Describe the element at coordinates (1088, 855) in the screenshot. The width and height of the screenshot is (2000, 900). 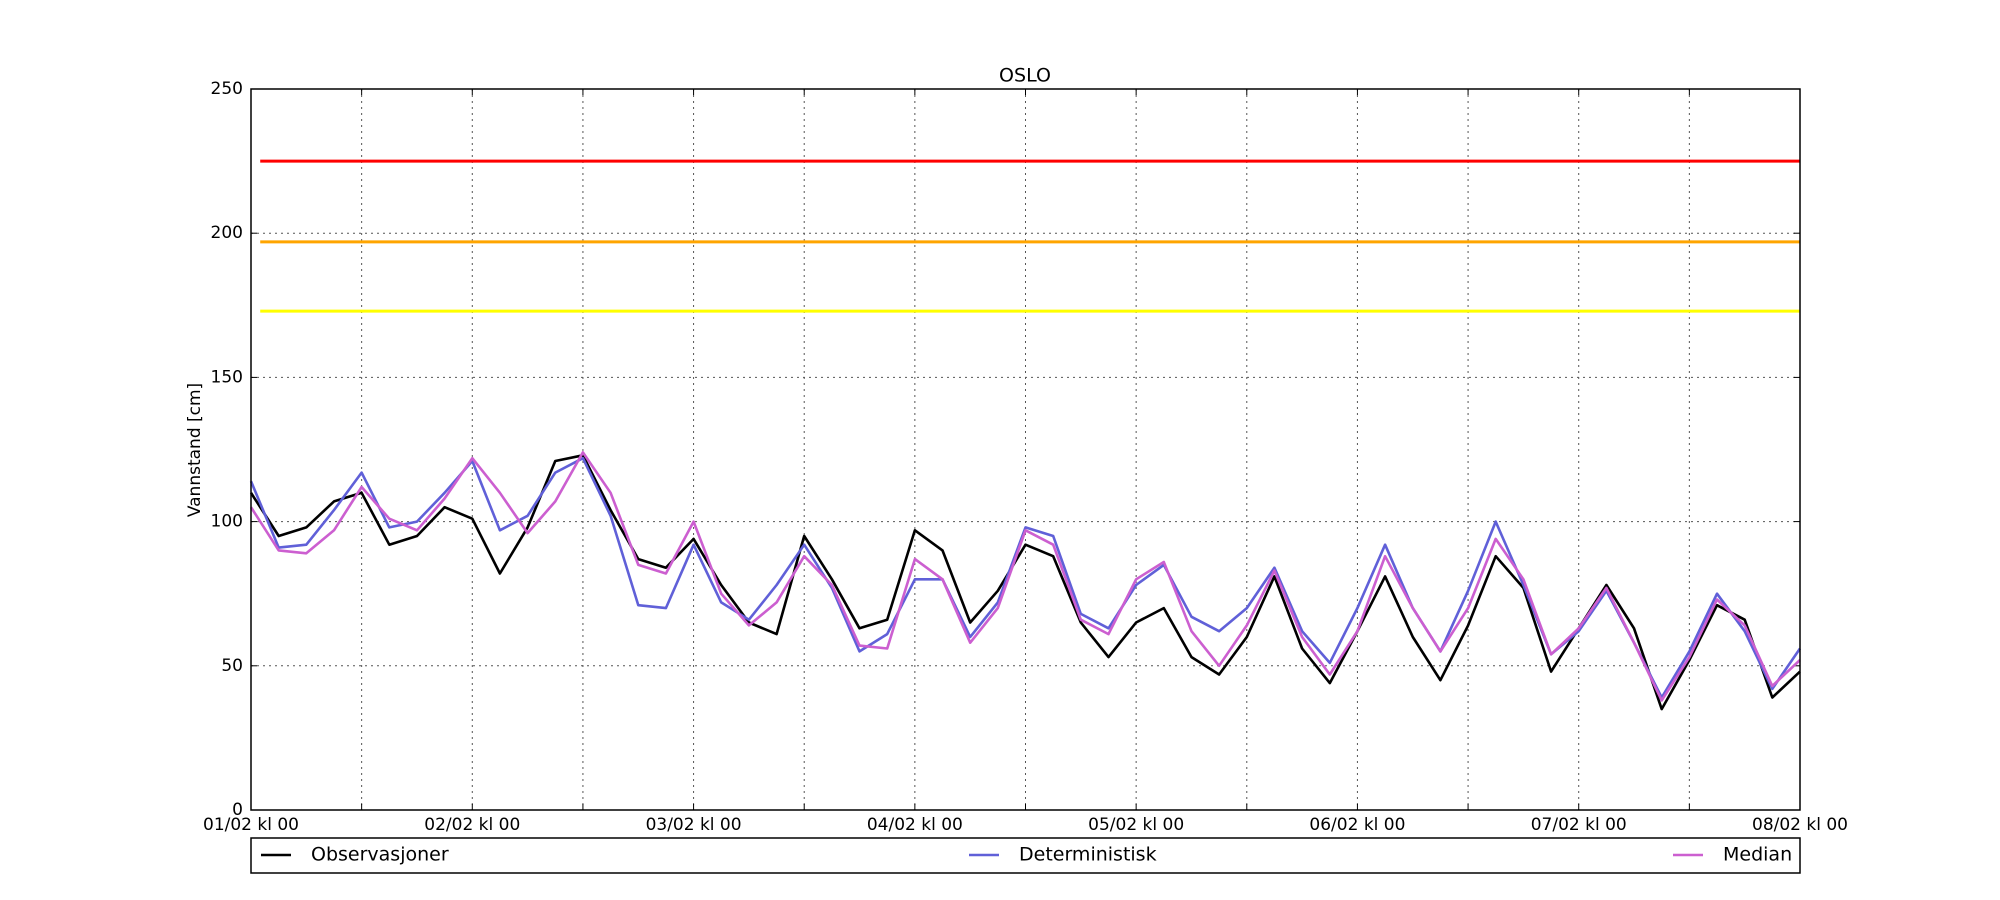
I see `legend-label: Deterministisk` at that location.